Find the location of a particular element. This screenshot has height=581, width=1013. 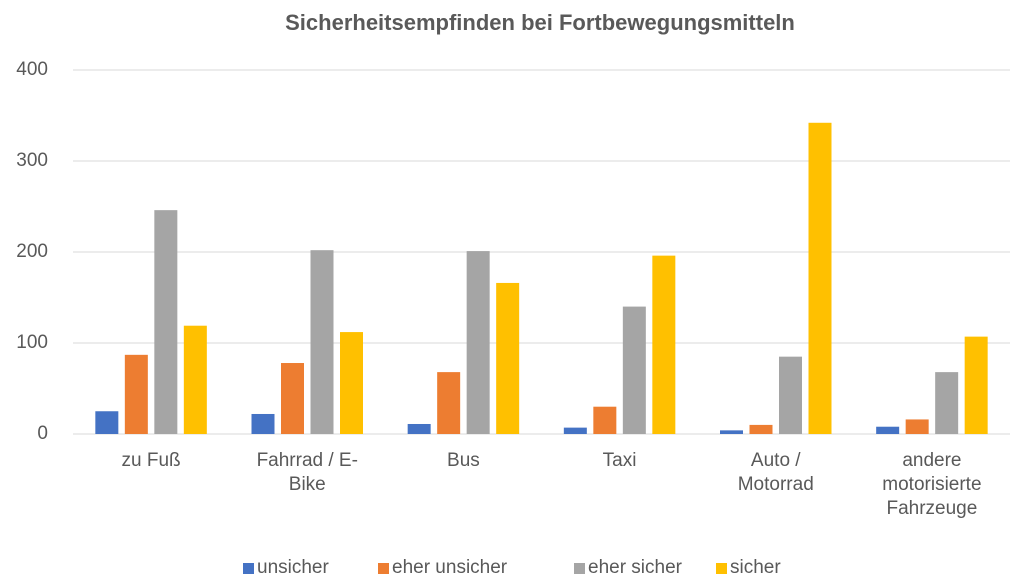

legend-item: sicher is located at coordinates (748, 568).